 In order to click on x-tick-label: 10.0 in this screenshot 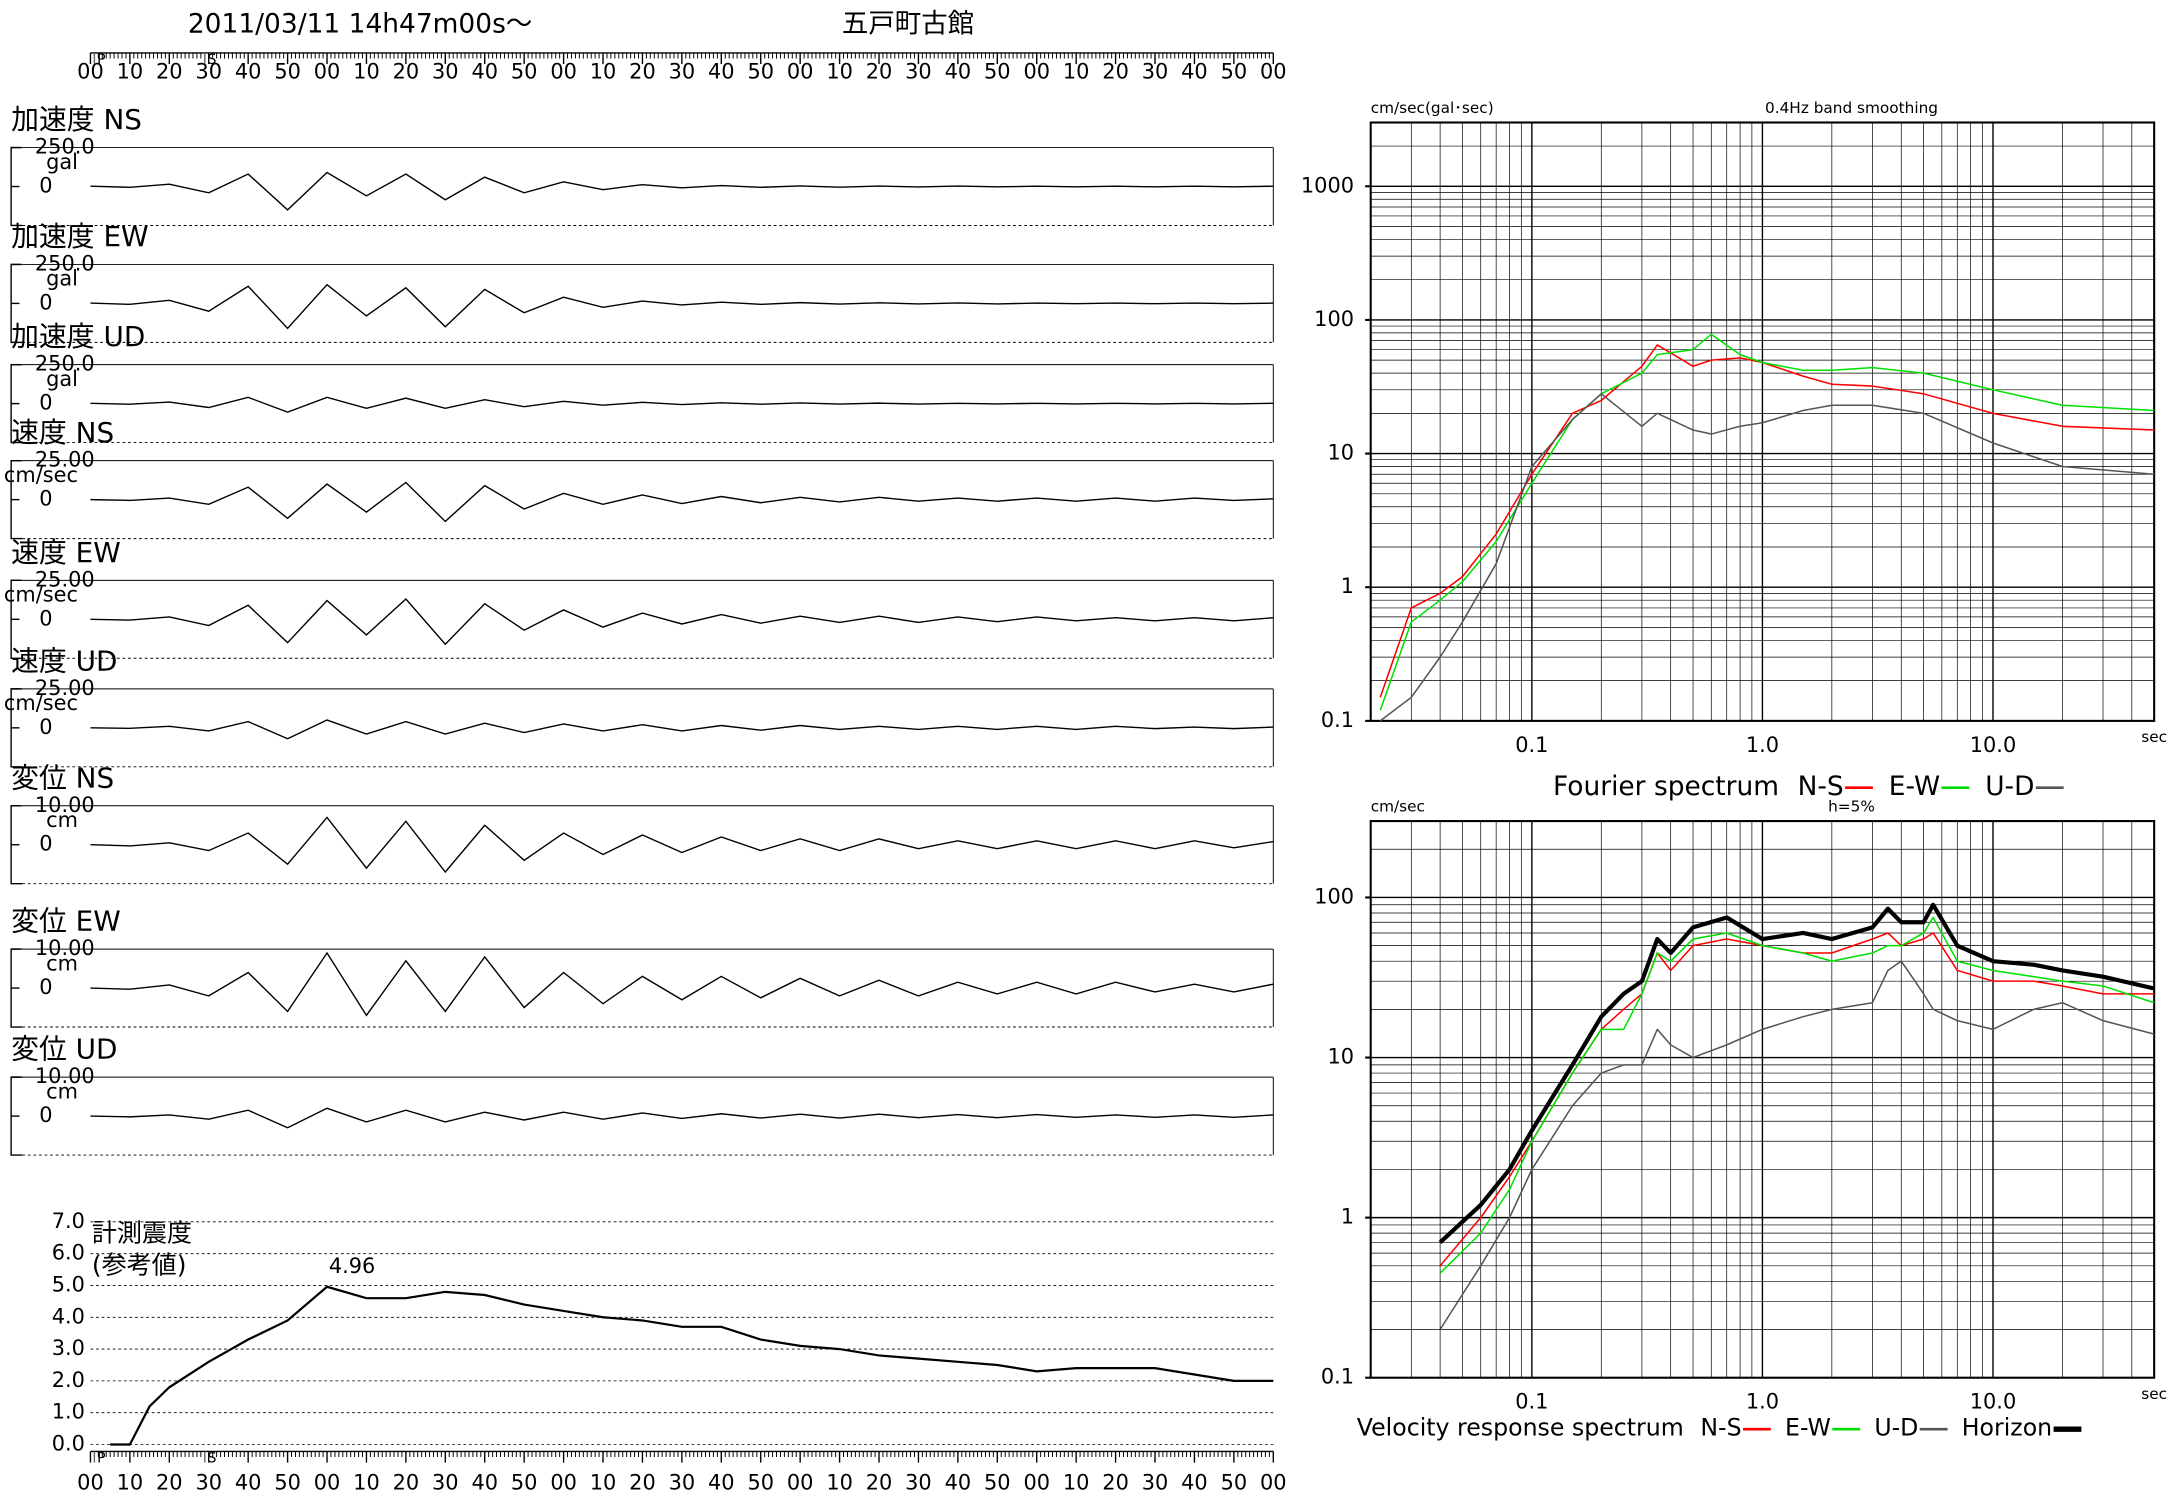, I will do `click(1993, 745)`.